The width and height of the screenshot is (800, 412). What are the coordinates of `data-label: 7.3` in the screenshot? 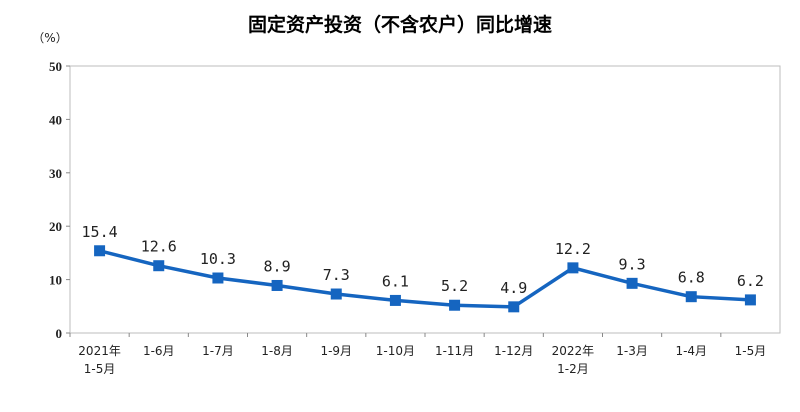 It's located at (336, 275).